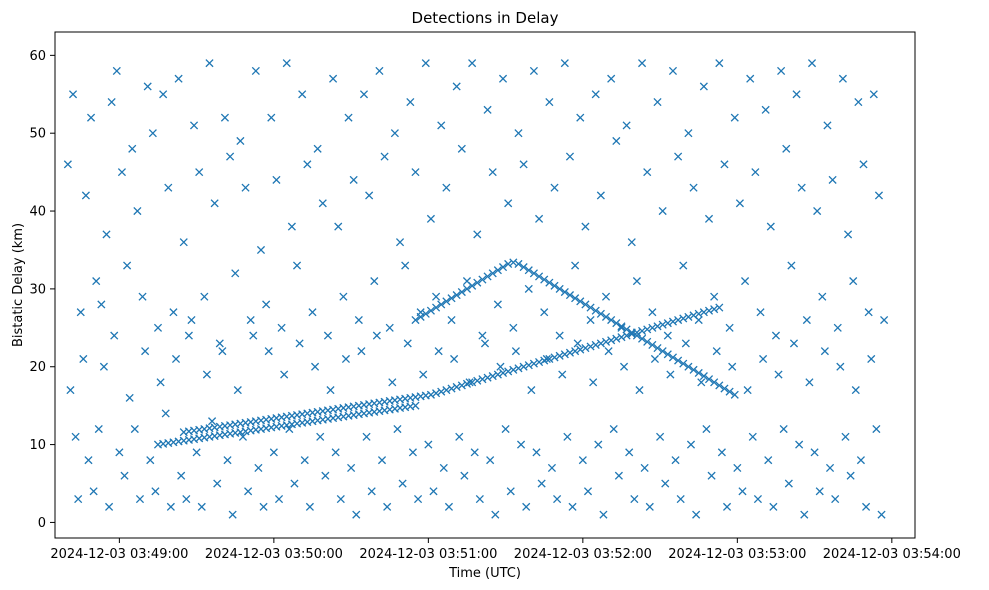  I want to click on x-axis-label: Time (UTC), so click(484, 573).